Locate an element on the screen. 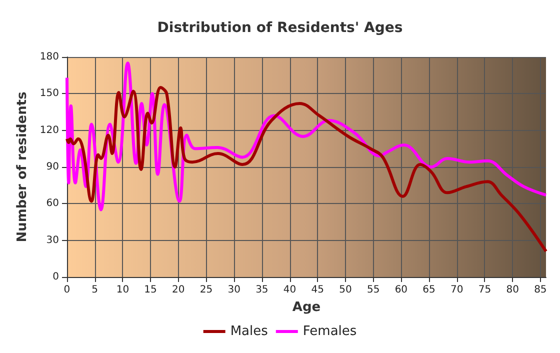 This screenshot has height=353, width=560. x-tick-label: 85 is located at coordinates (540, 290).